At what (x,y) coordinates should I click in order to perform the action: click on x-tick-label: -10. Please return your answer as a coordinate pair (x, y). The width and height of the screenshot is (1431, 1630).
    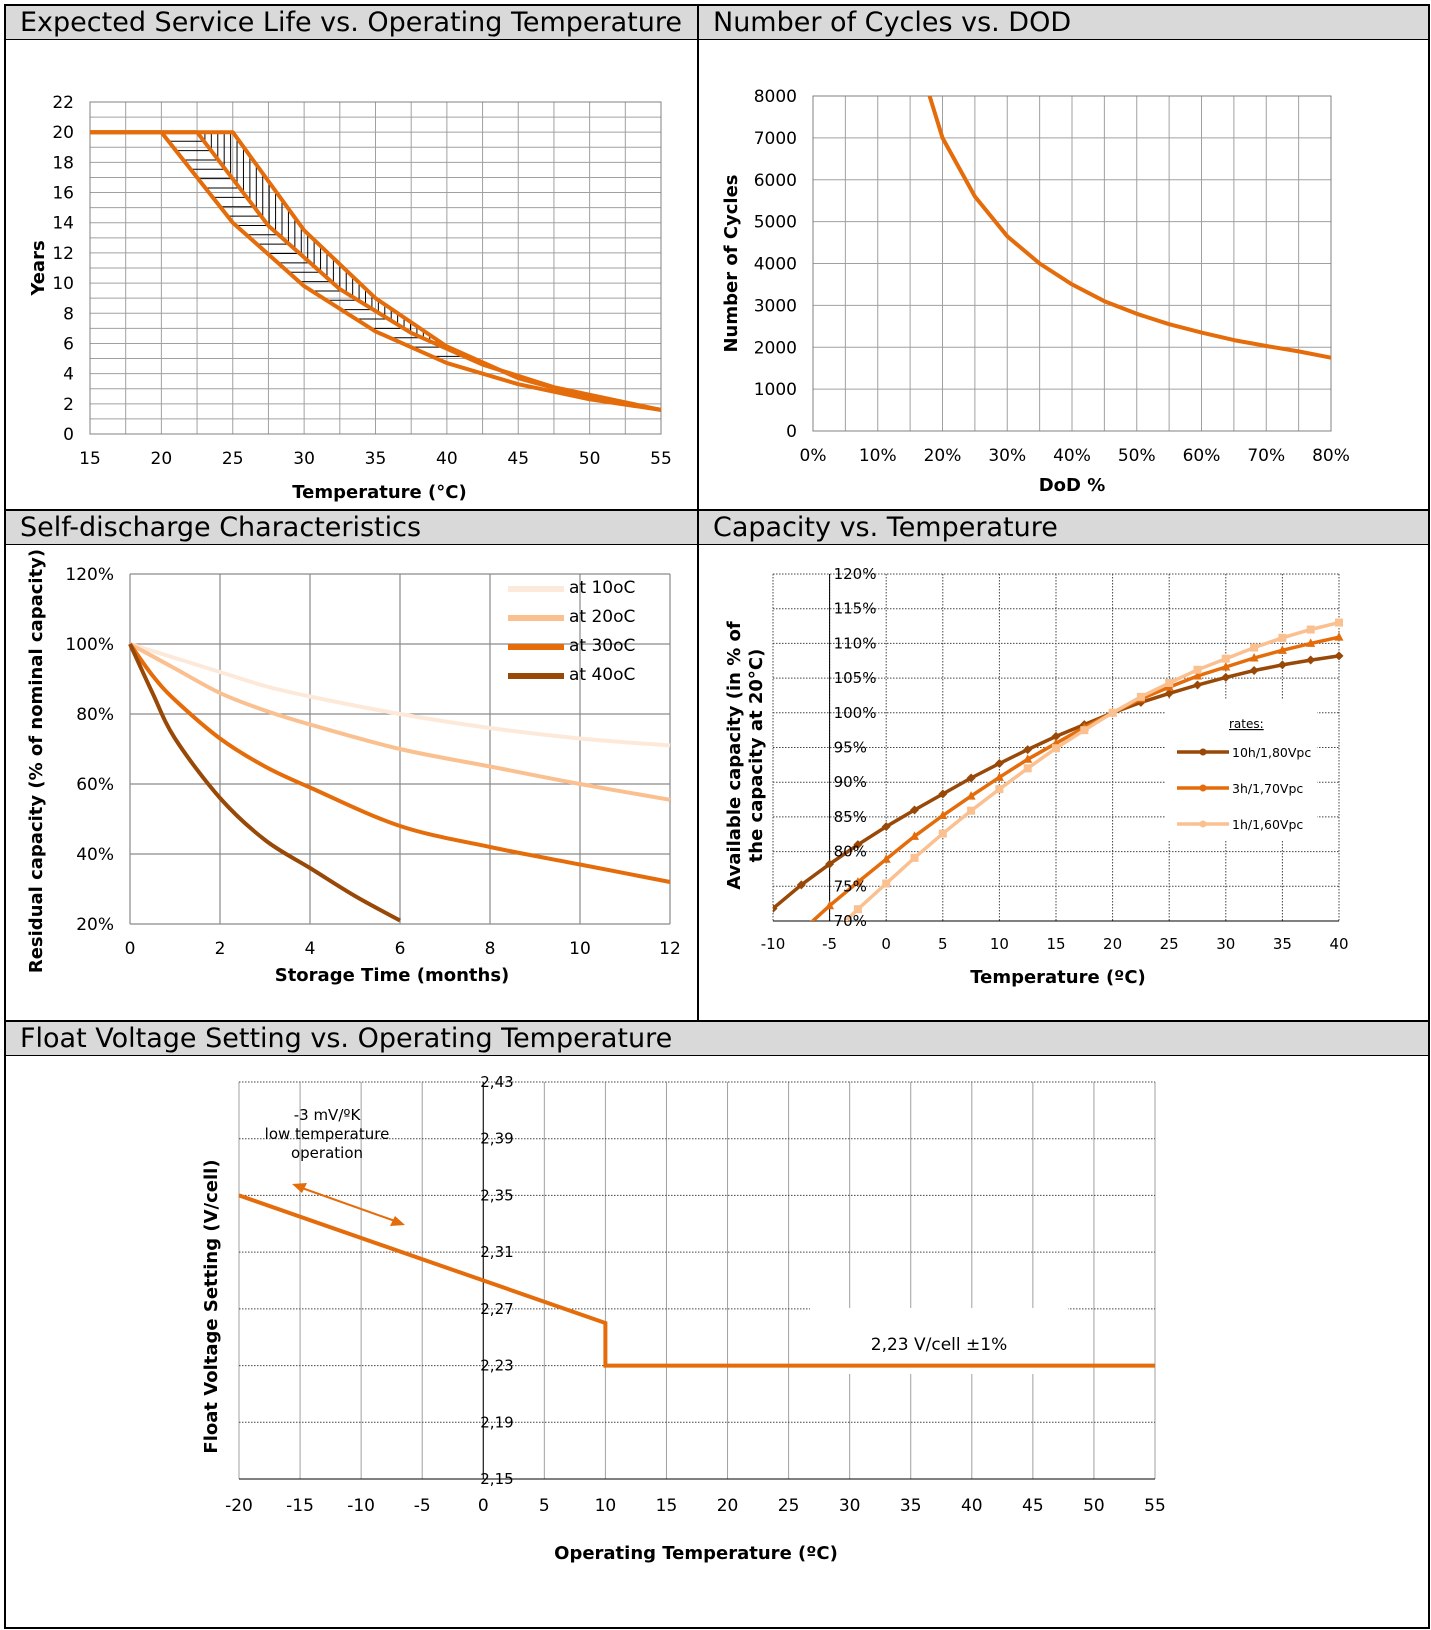
    Looking at the image, I should click on (773, 944).